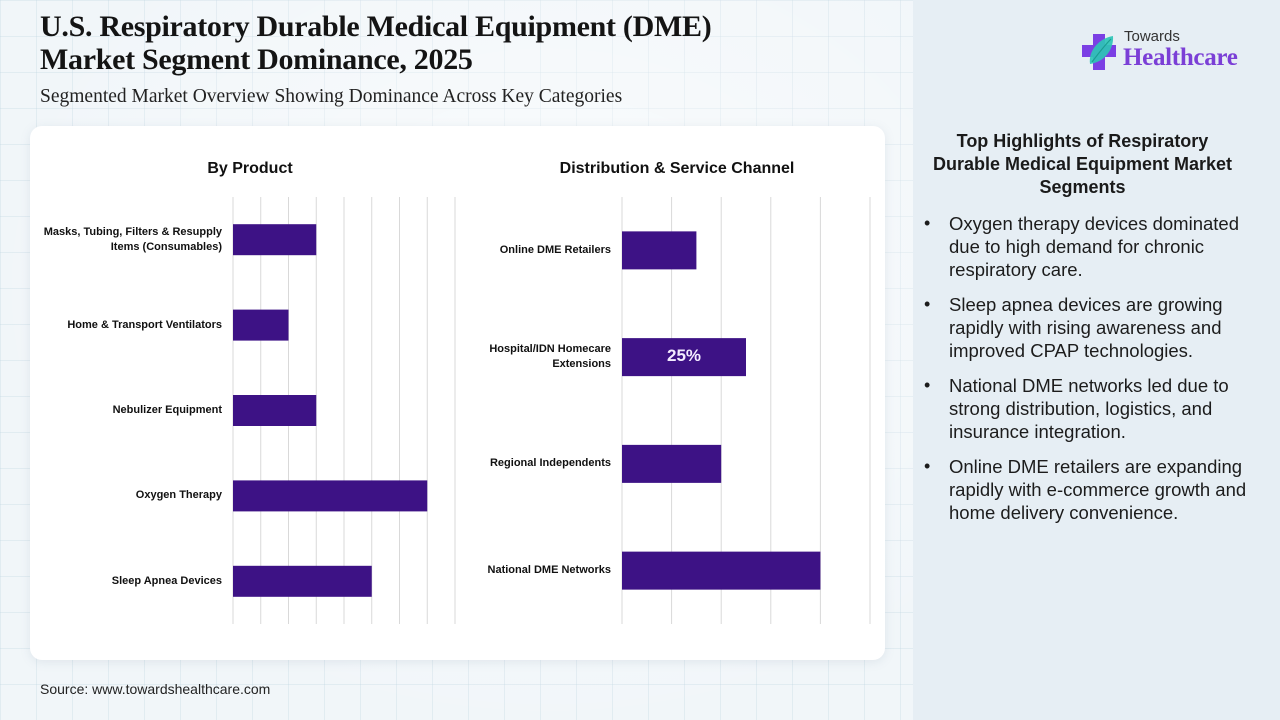  I want to click on category-label: Hospital/IDN Homecare Extensions, so click(550, 357).